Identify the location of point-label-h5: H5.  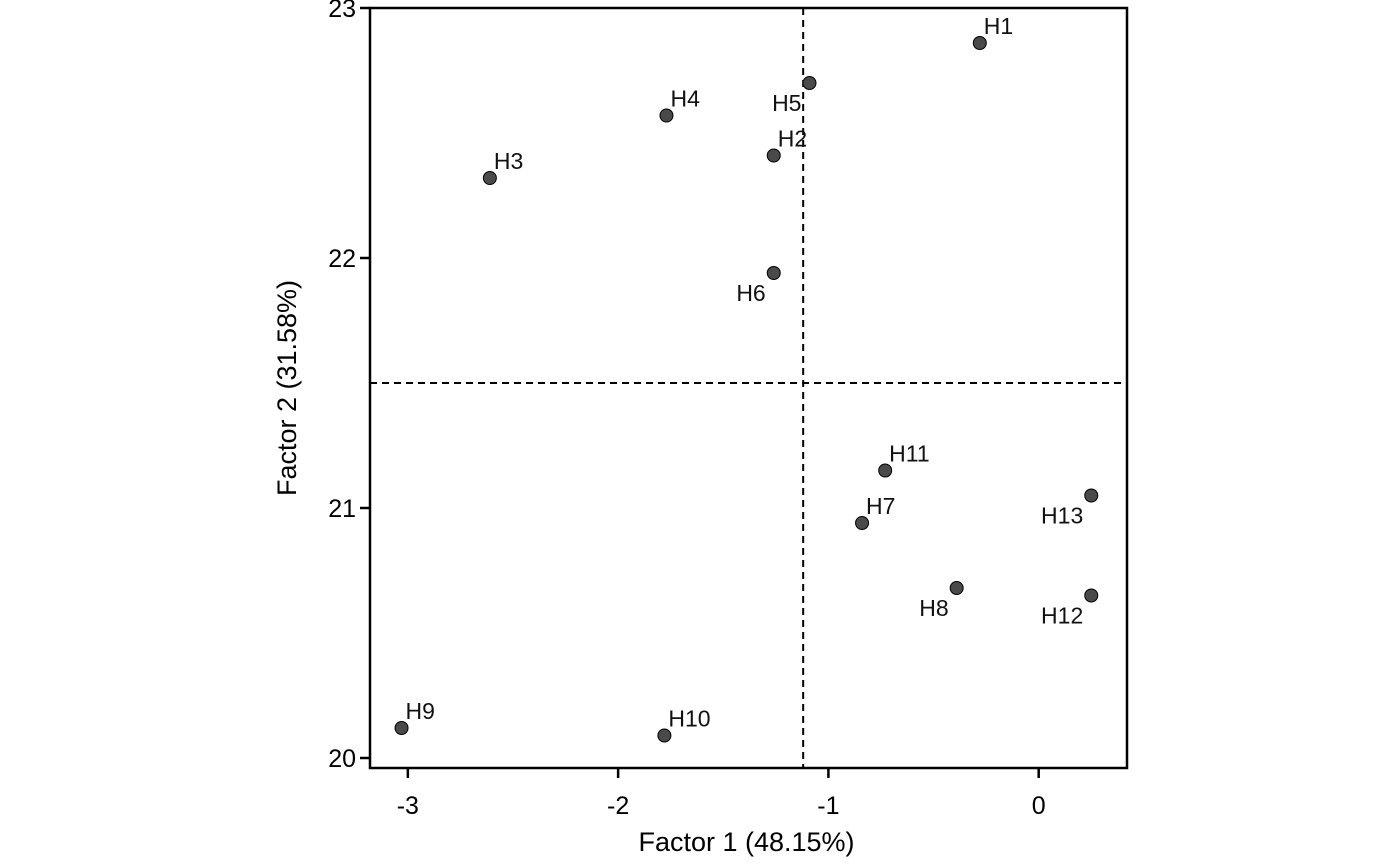
(786, 103).